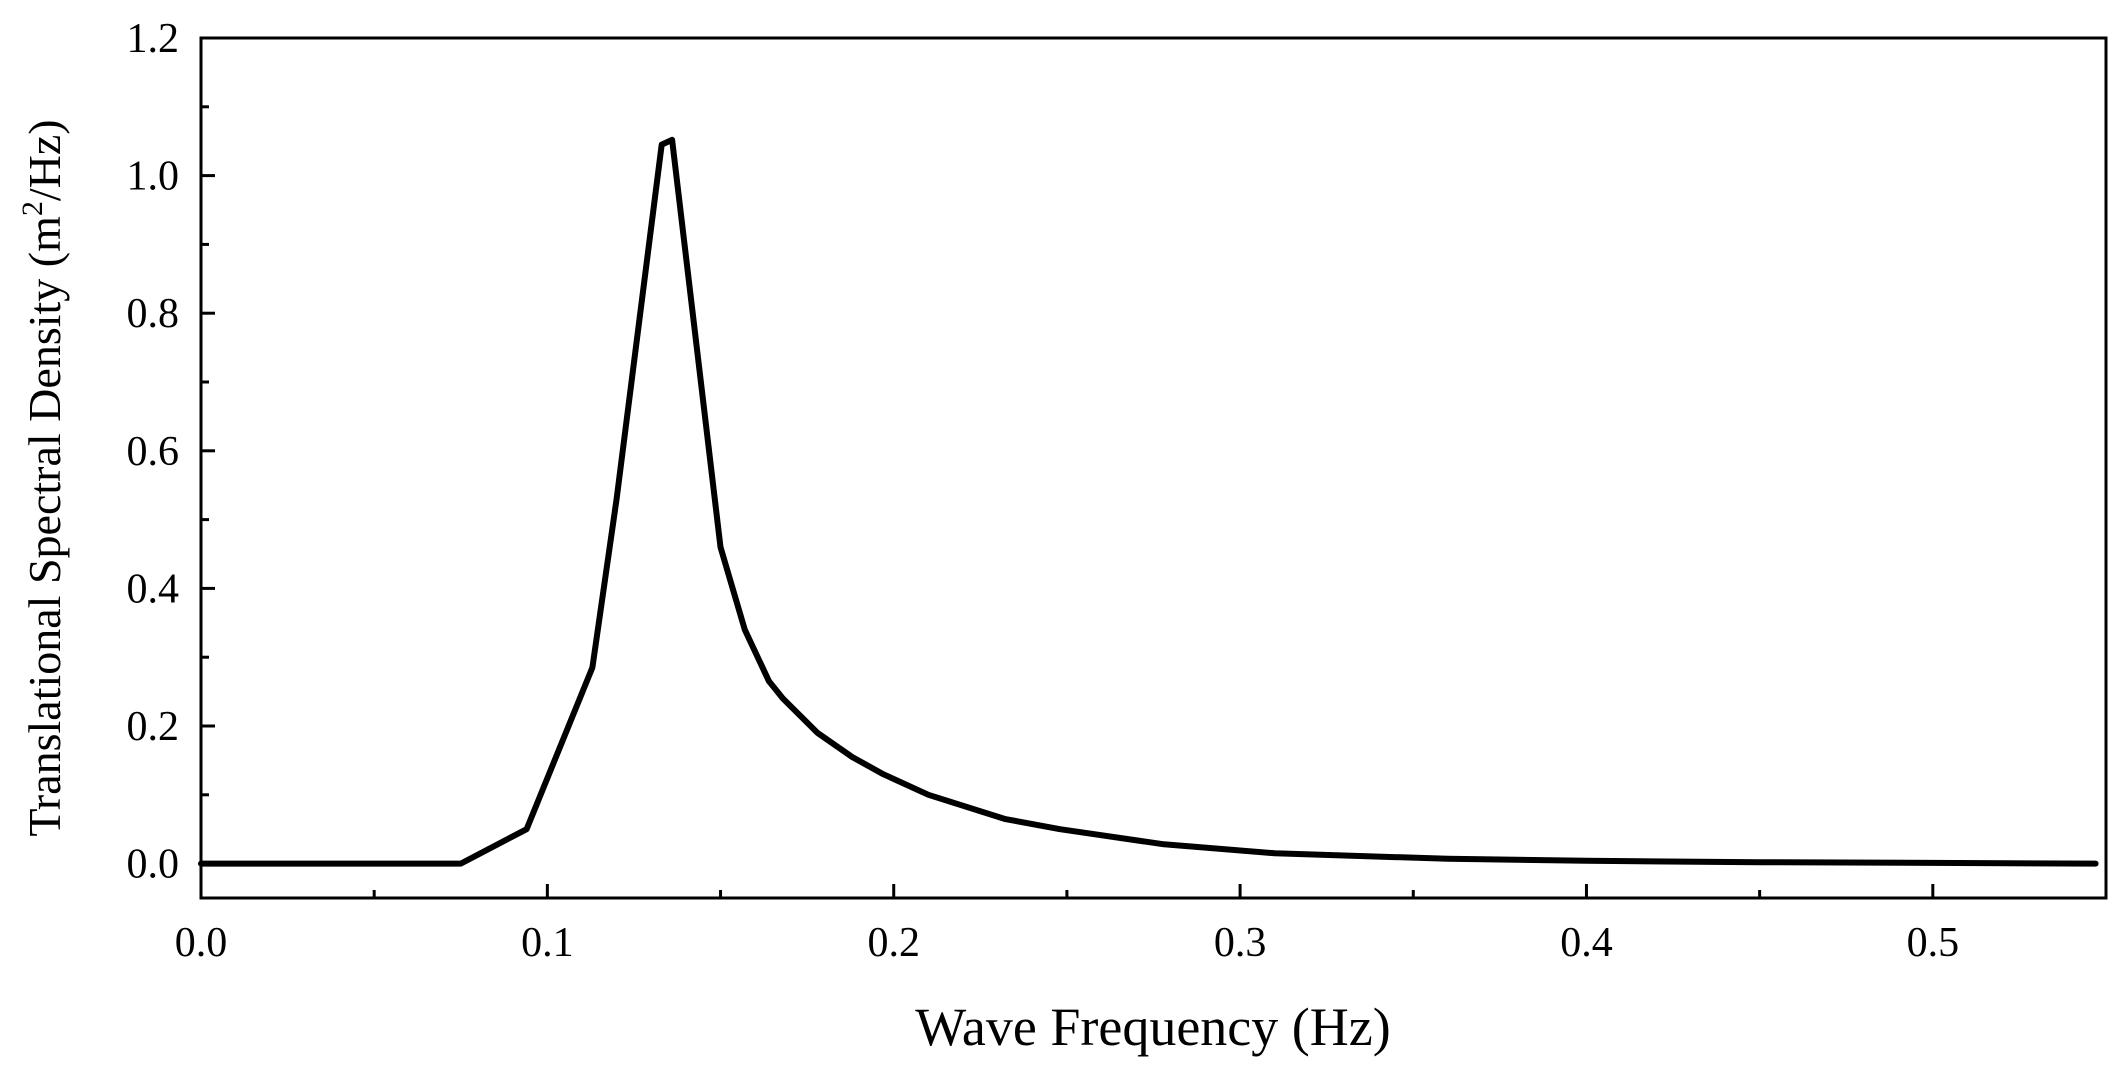  What do you see at coordinates (32, 208) in the screenshot?
I see `y-axis-title-superscript: 2` at bounding box center [32, 208].